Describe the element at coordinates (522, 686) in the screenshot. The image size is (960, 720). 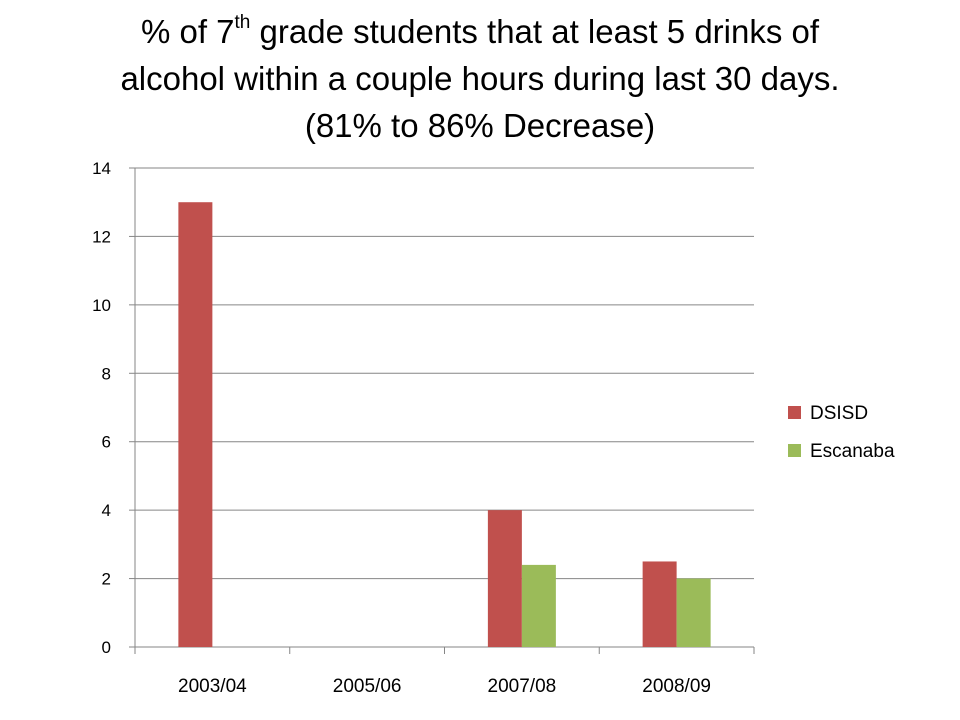
I see `x-tick-label: 2007/08` at that location.